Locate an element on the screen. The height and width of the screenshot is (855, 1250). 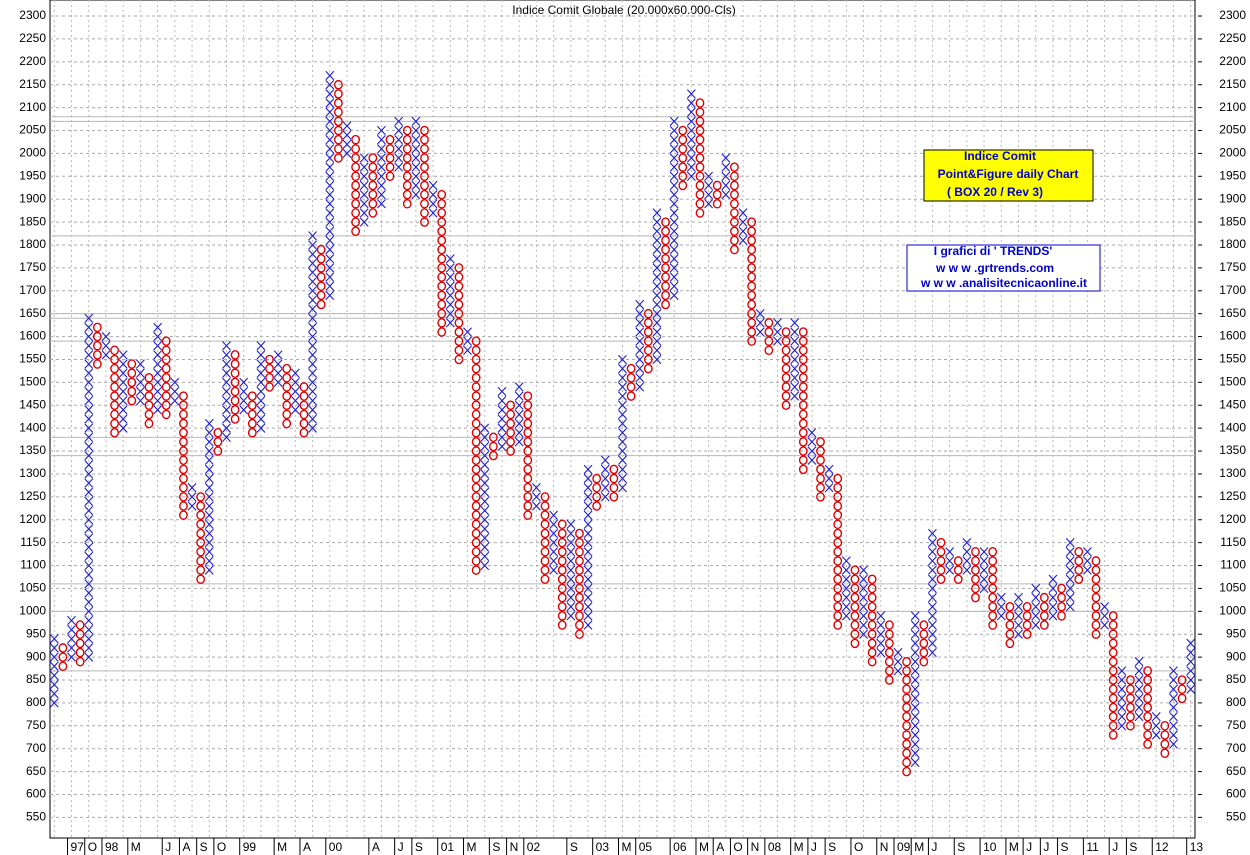
y-tick-label: 1800 is located at coordinates (1232, 244).